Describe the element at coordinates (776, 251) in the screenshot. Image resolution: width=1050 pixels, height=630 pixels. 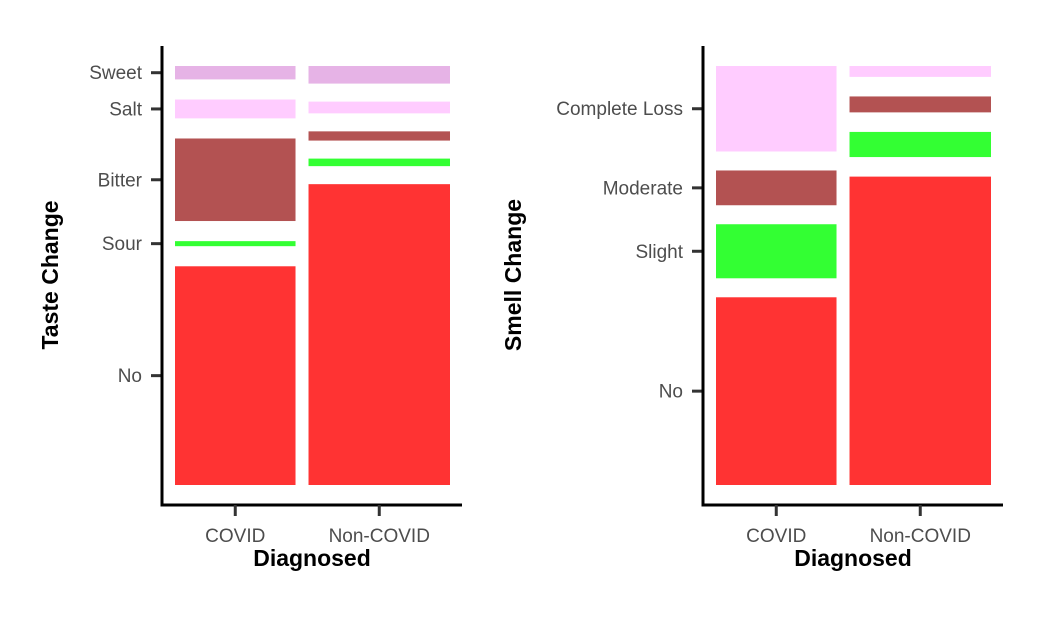
I see `mosaic-cell-covid-slight` at that location.